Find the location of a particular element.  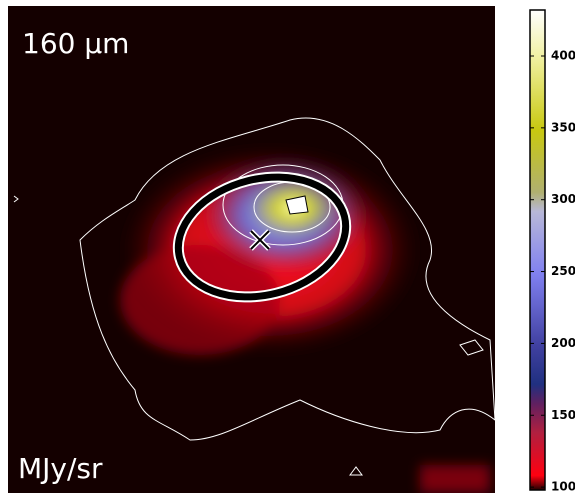

colorbar-tick-label: 250 is located at coordinates (563, 271).